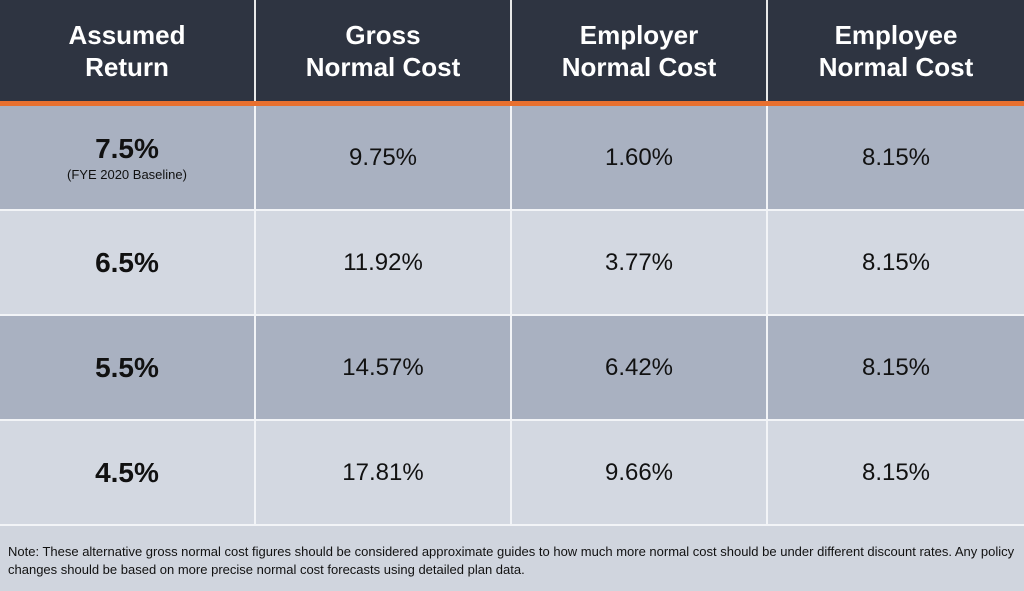 Image resolution: width=1024 pixels, height=591 pixels. Describe the element at coordinates (384, 367) in the screenshot. I see `cell-gross-normal-cost: 14.57%` at that location.